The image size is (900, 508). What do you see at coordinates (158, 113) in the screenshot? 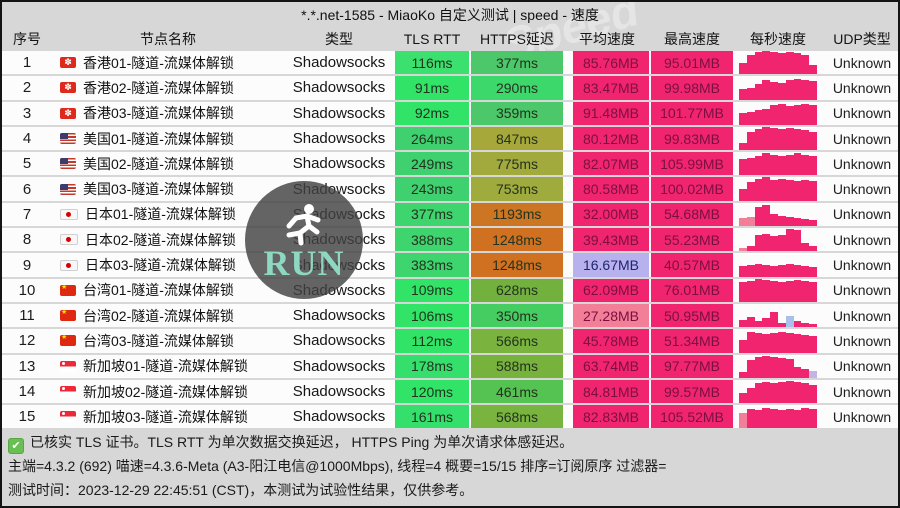
I see `node-name-label: 香港03-隧道-流媒体解锁` at bounding box center [158, 113].